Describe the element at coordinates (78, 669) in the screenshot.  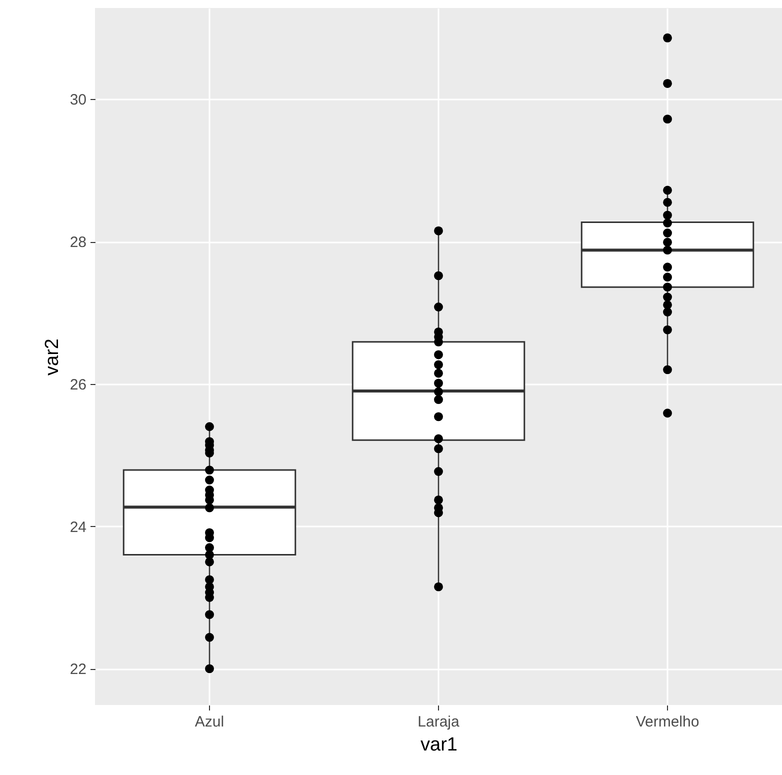
I see `y-tick-label: 22` at that location.